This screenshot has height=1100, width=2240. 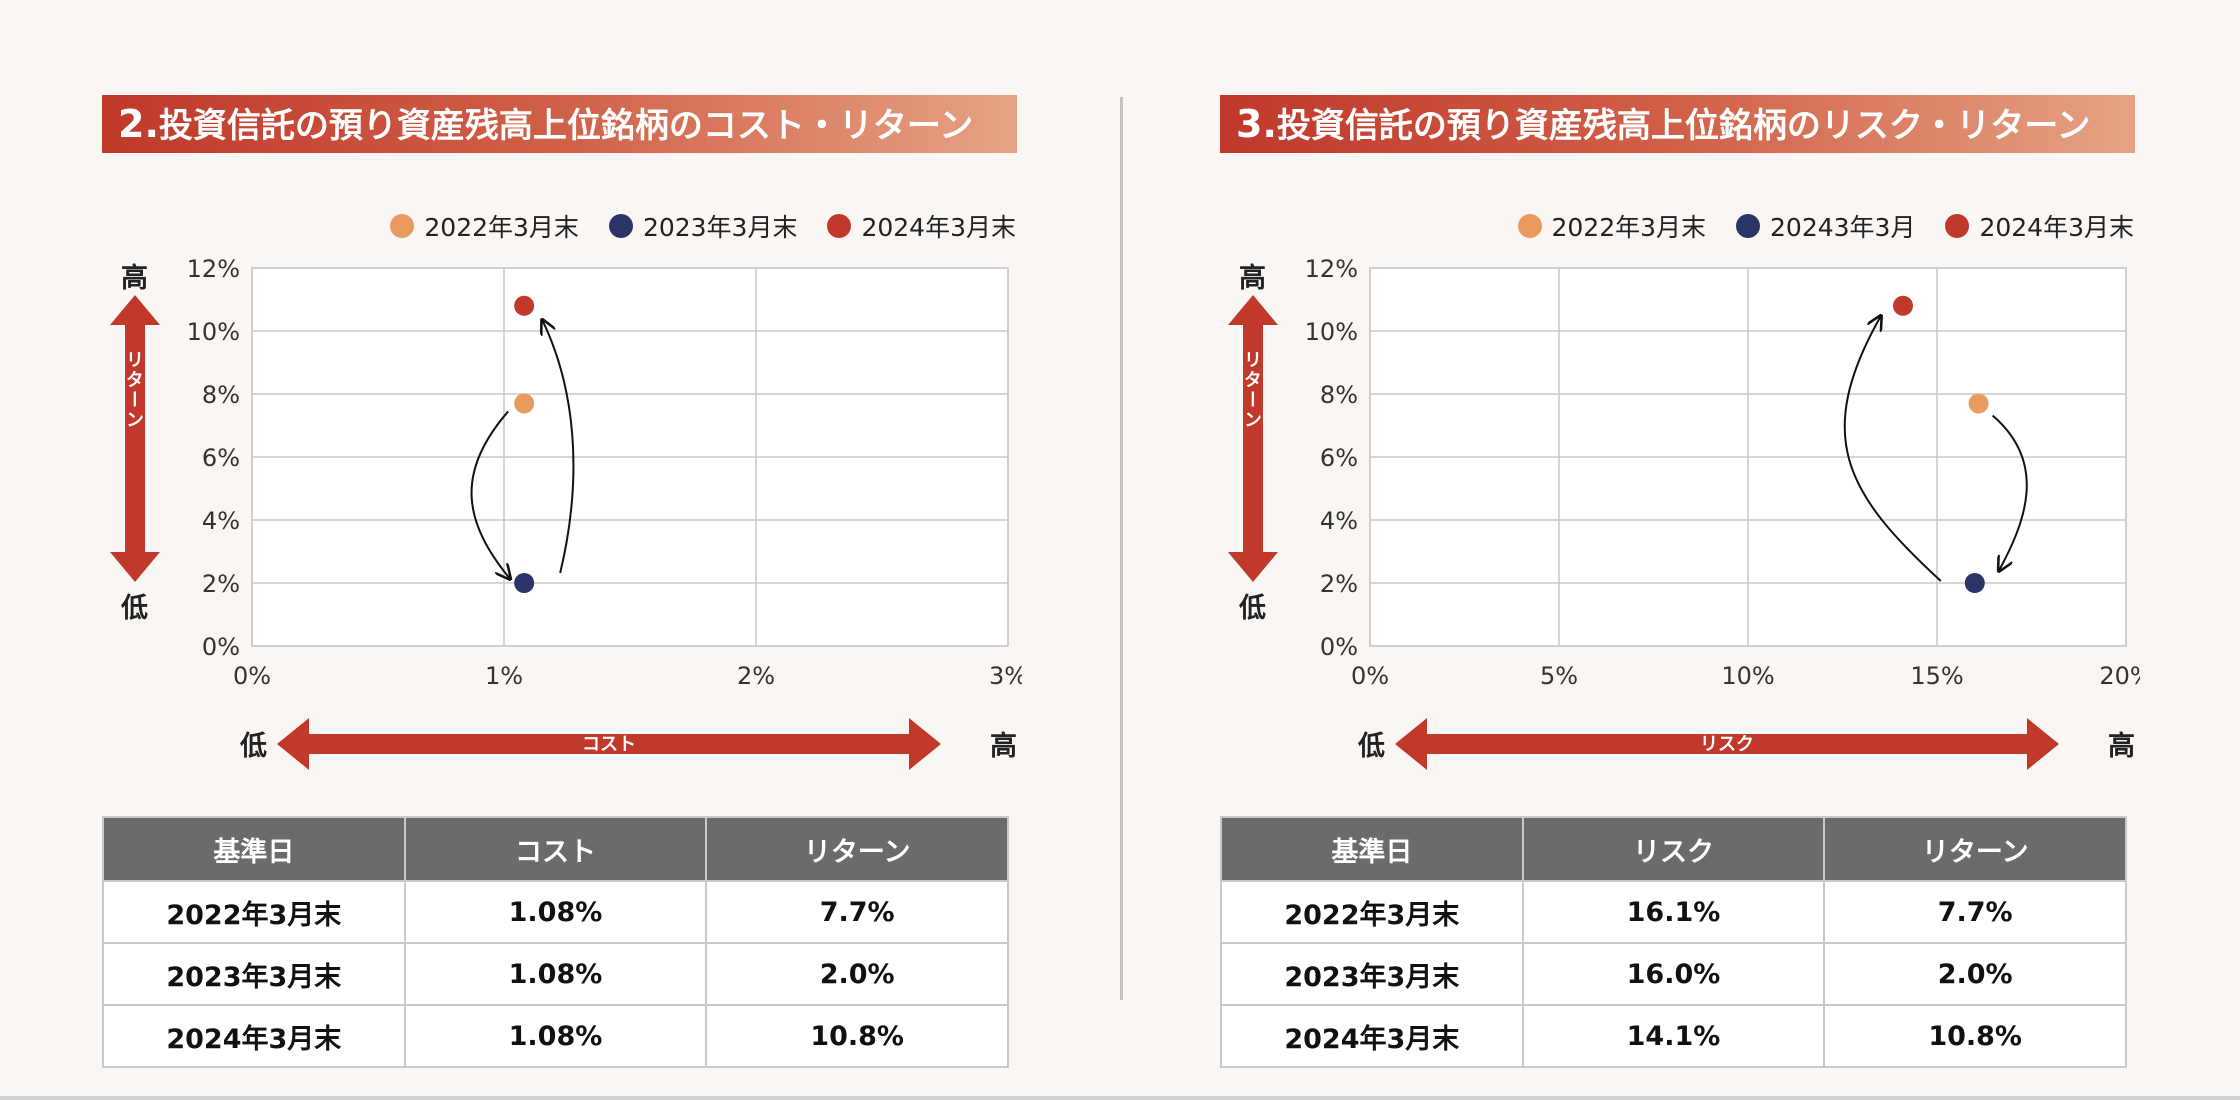 I want to click on x-axis-arrow-label: リスク, so click(x=1727, y=744).